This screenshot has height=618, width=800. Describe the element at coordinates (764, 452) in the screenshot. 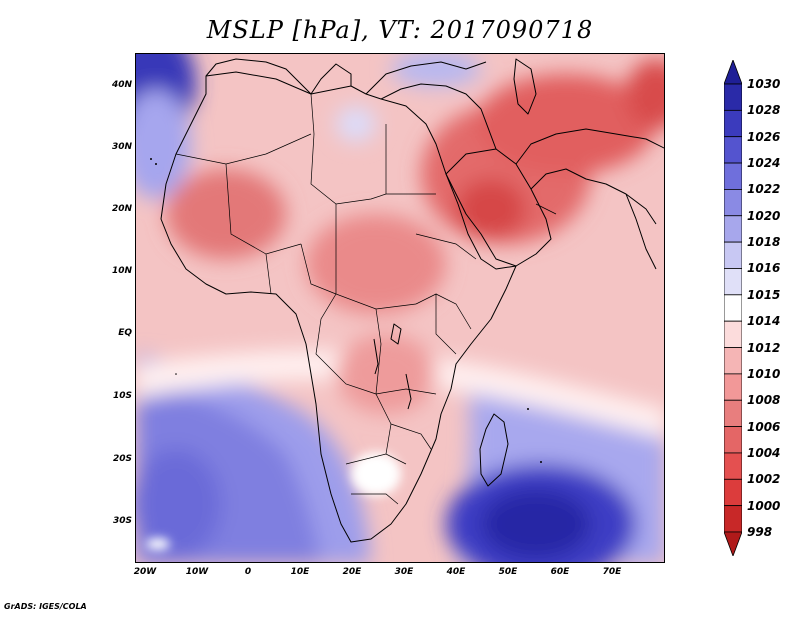

I see `colorbar-label: 1004` at that location.